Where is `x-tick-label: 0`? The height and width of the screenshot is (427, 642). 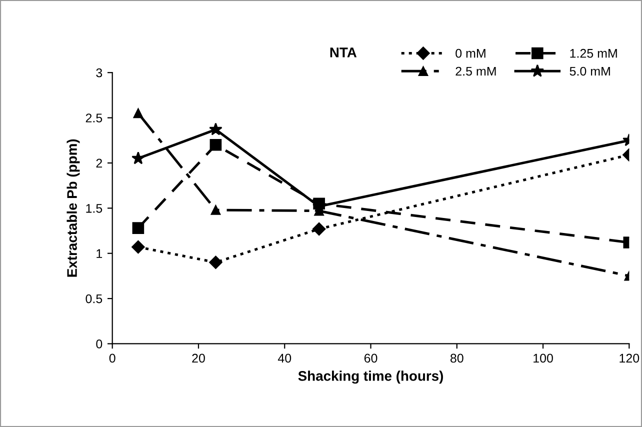 x-tick-label: 0 is located at coordinates (112, 358).